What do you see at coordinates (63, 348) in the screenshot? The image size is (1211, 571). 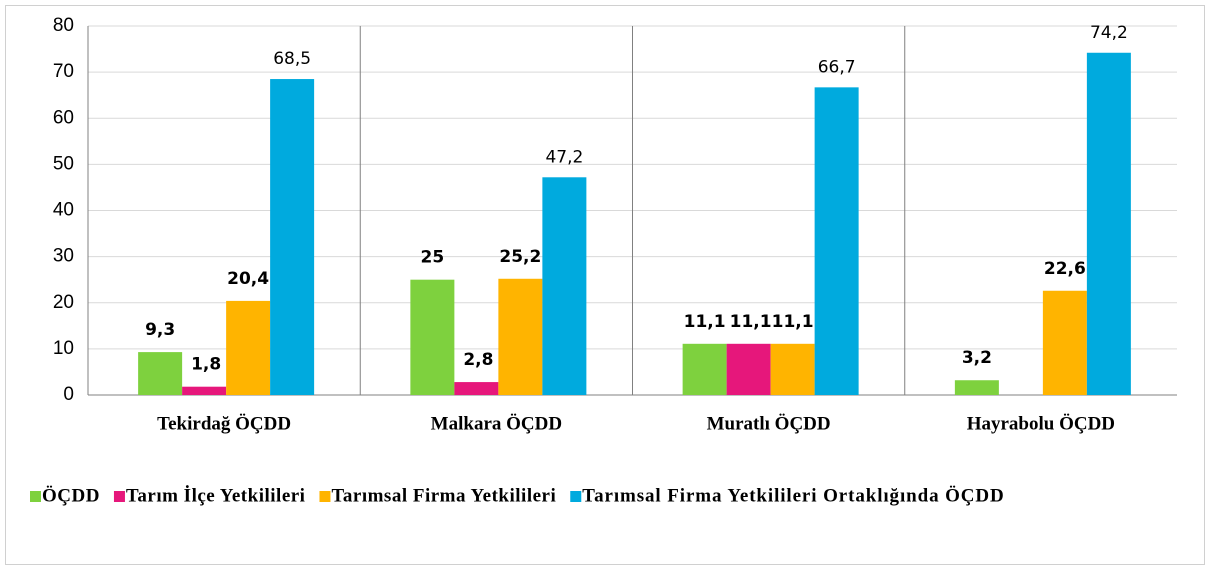 I see `y-tick-label: 10` at bounding box center [63, 348].